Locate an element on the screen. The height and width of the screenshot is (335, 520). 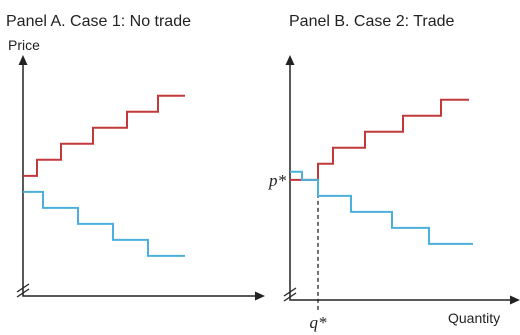
panel-a-axis-break is located at coordinates (23, 290).